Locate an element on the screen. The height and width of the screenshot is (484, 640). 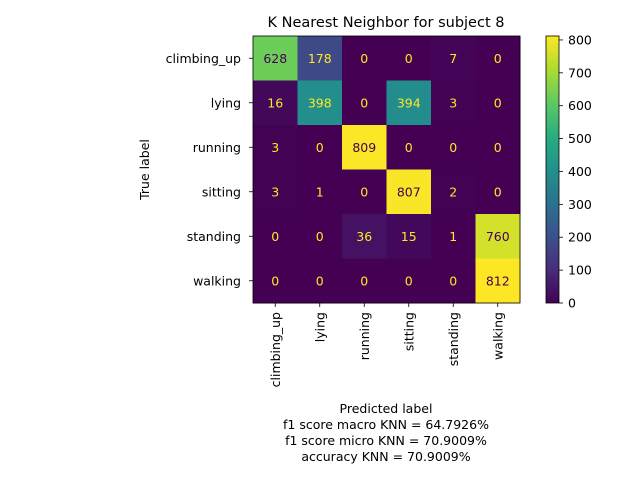
cell-value-label: 16 is located at coordinates (275, 102).